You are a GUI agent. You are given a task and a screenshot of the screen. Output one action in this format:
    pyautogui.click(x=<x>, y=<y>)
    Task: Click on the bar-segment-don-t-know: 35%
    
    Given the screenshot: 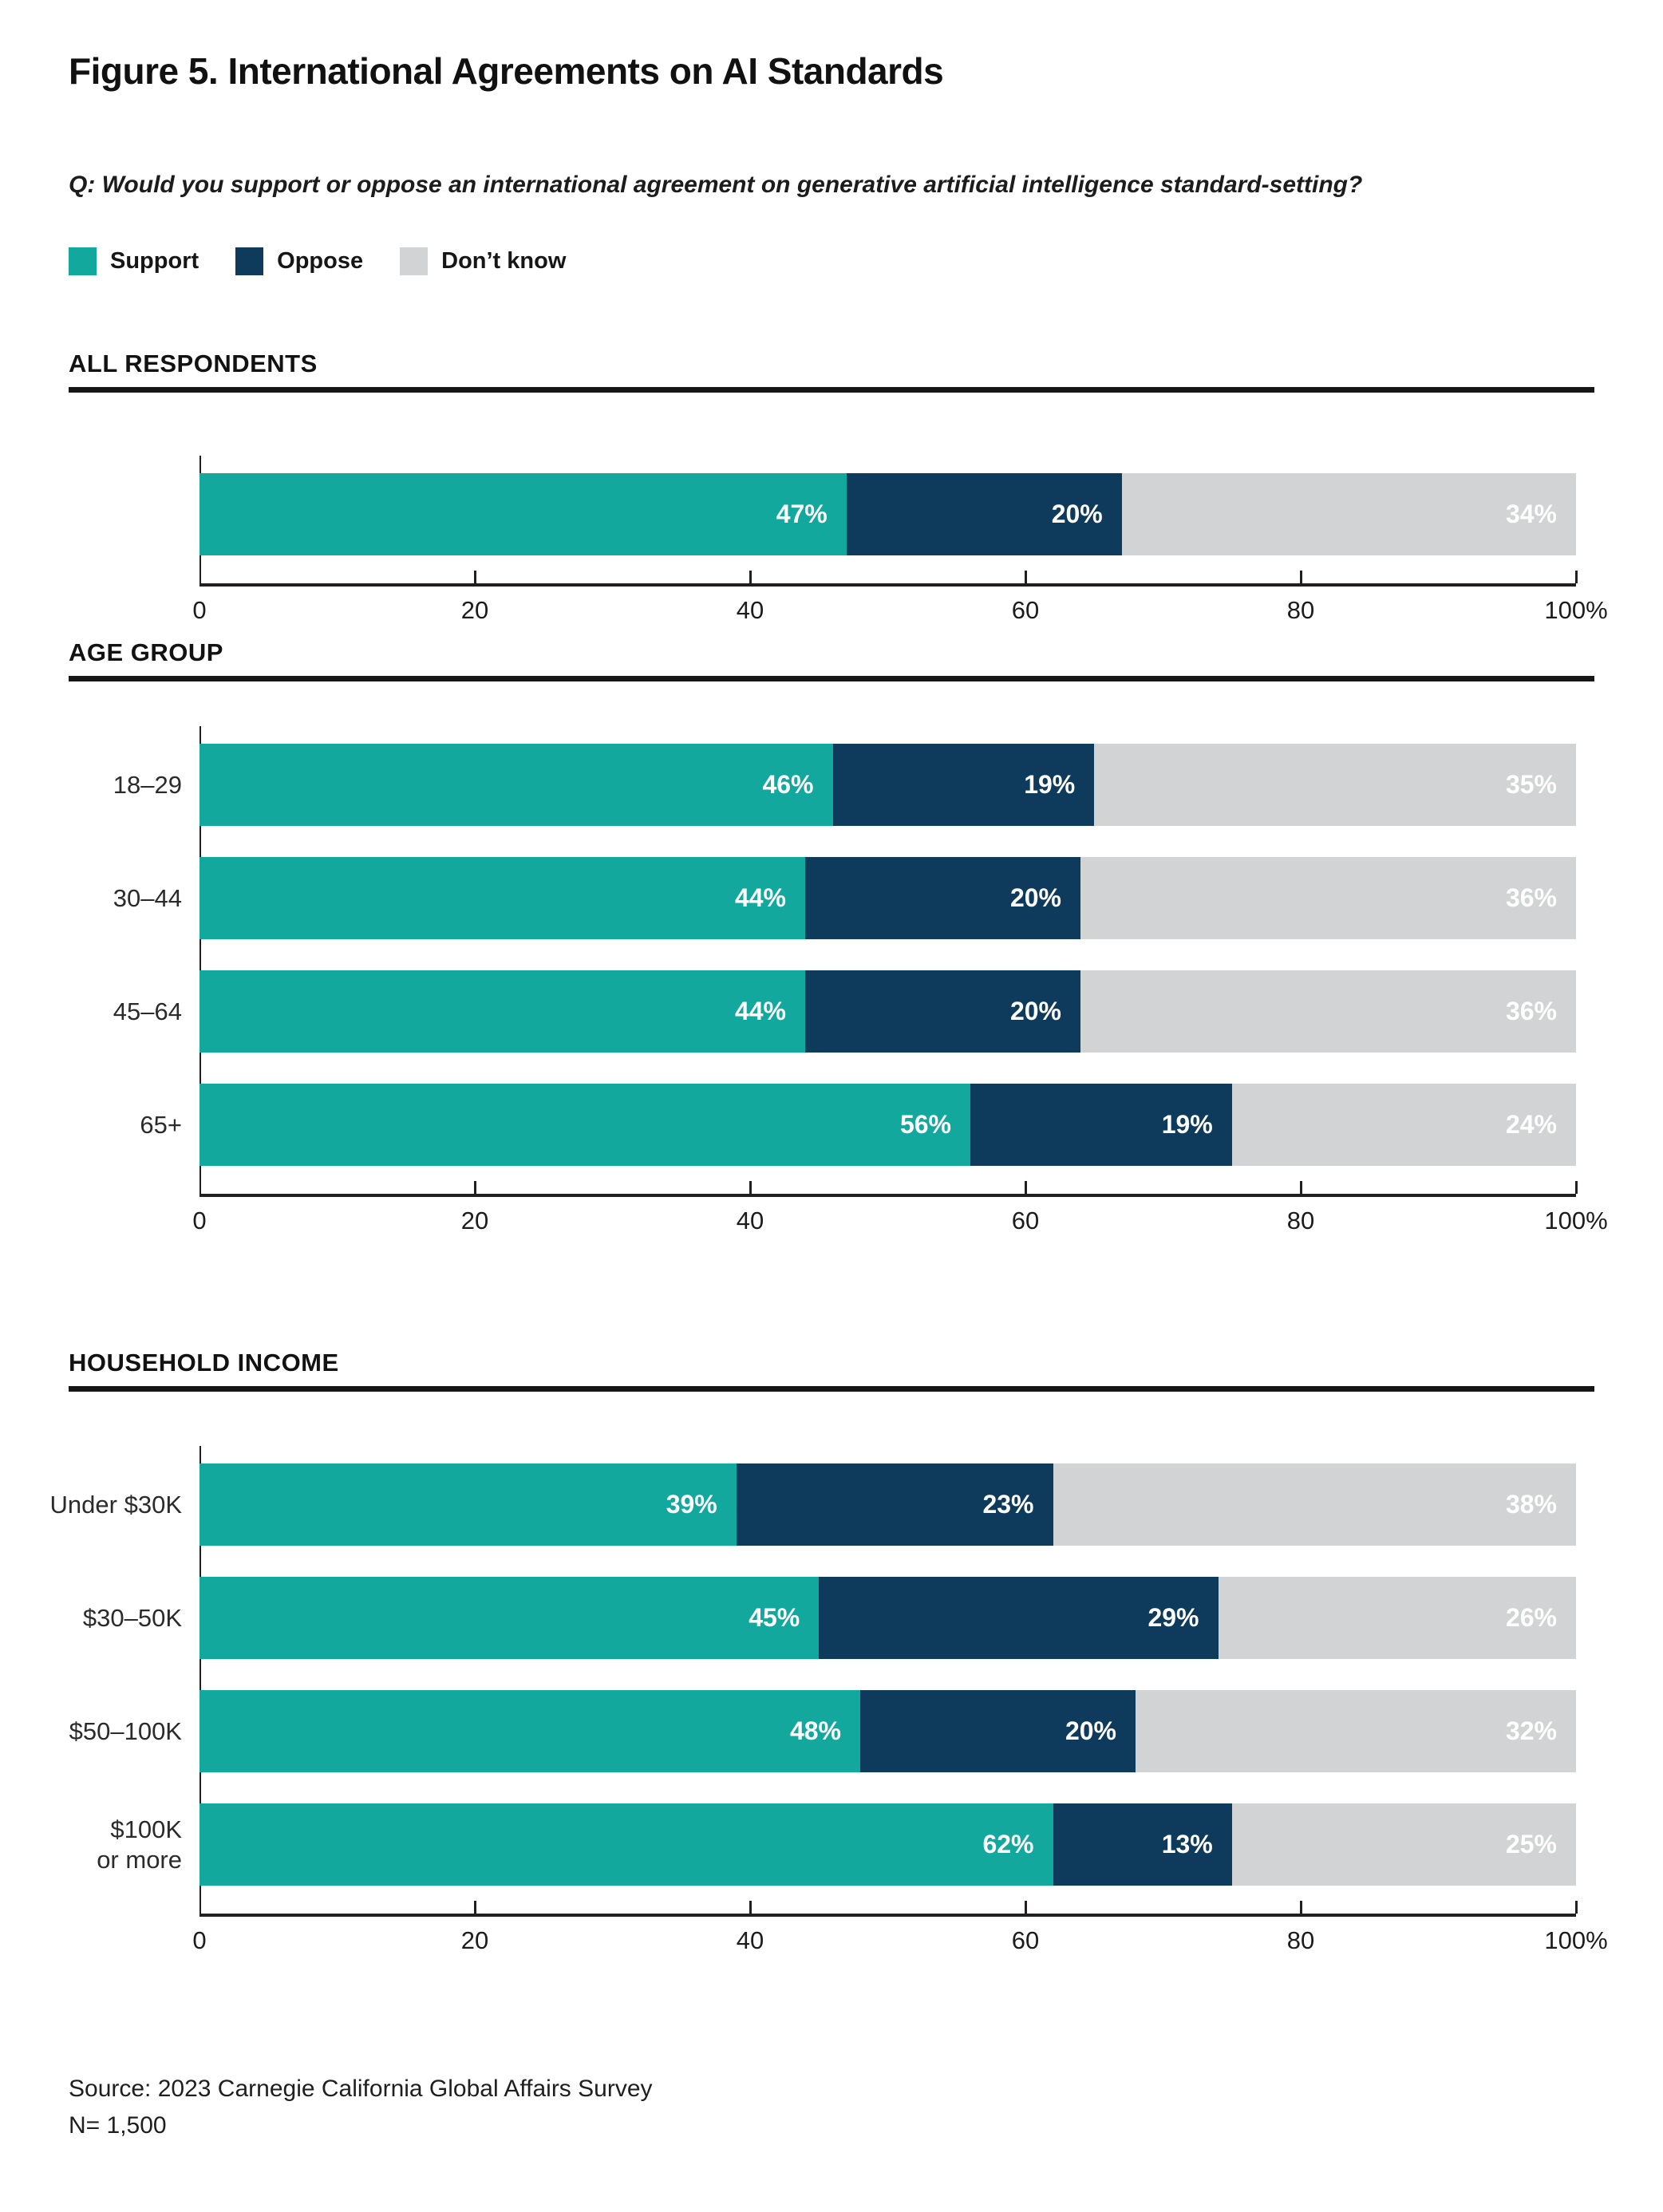 What is the action you would take?
    pyautogui.click(x=1335, y=785)
    